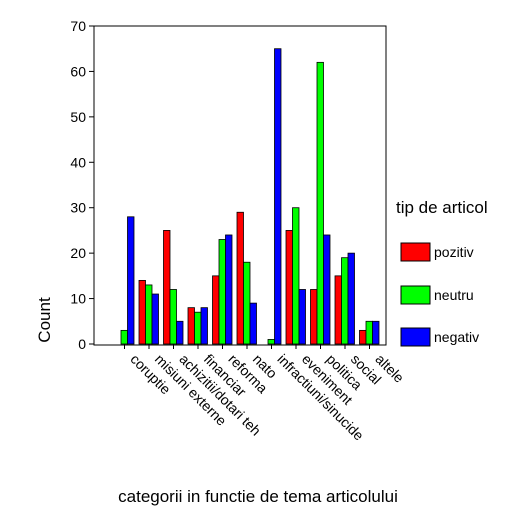 The height and width of the screenshot is (528, 519). I want to click on y-tick-label: 20, so click(78, 253).